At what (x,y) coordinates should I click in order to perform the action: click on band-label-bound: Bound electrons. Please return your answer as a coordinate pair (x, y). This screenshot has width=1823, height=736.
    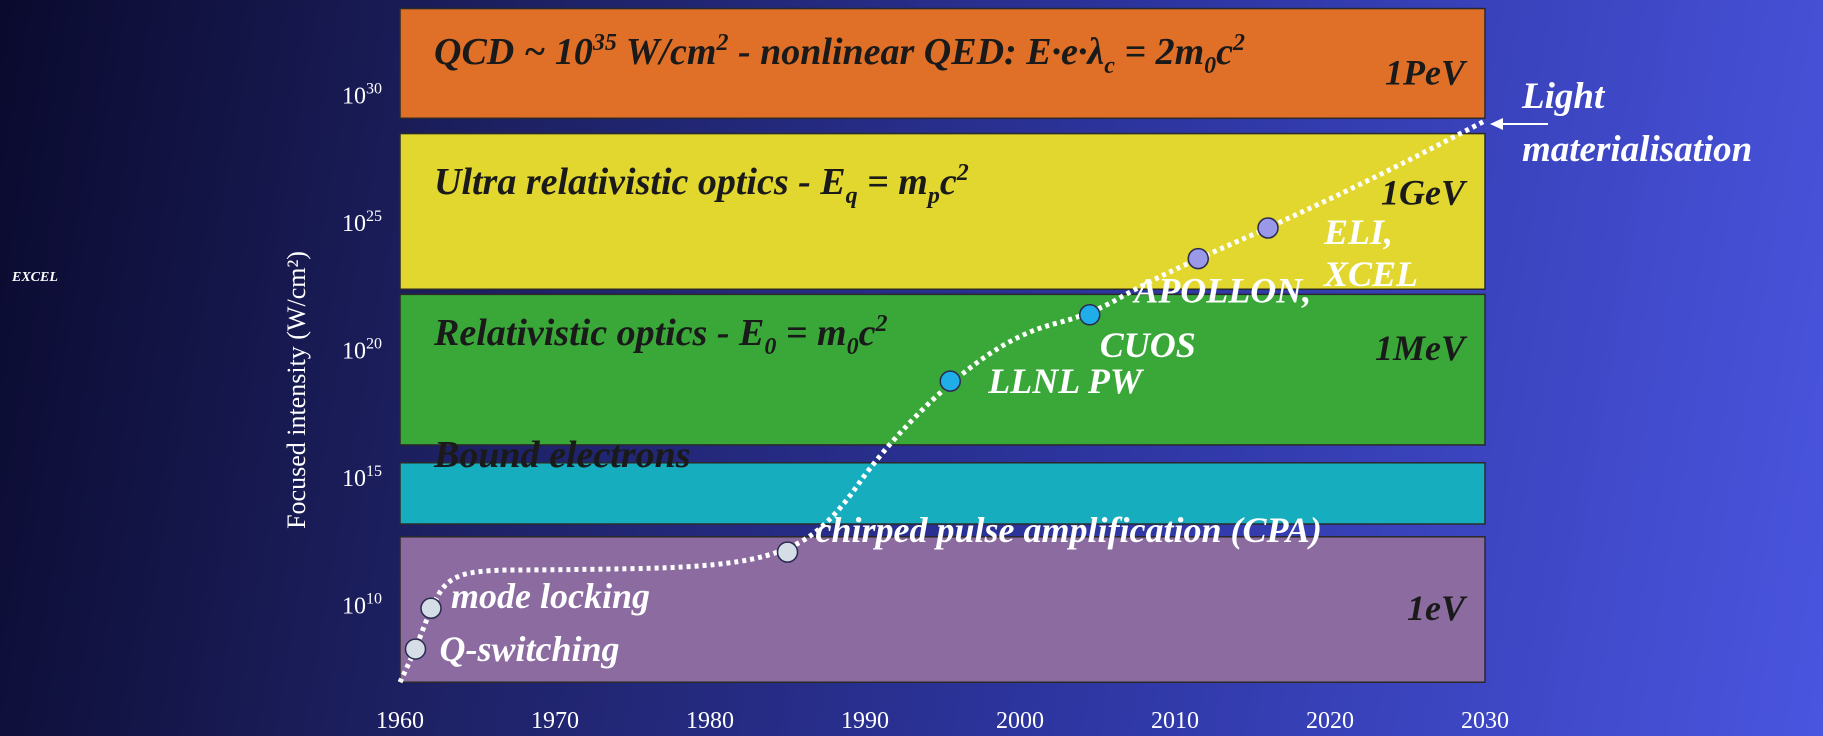
    Looking at the image, I should click on (562, 455).